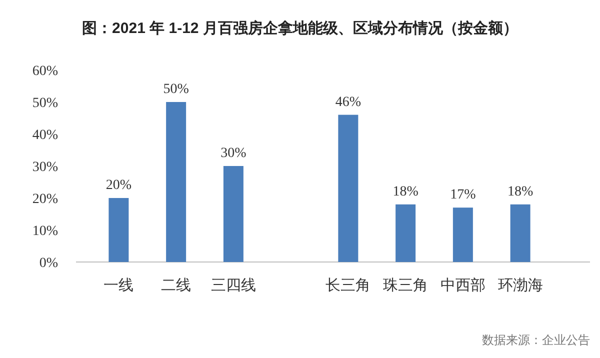 Image resolution: width=600 pixels, height=358 pixels. What do you see at coordinates (45, 71) in the screenshot?
I see `y-tick-label: 60%` at bounding box center [45, 71].